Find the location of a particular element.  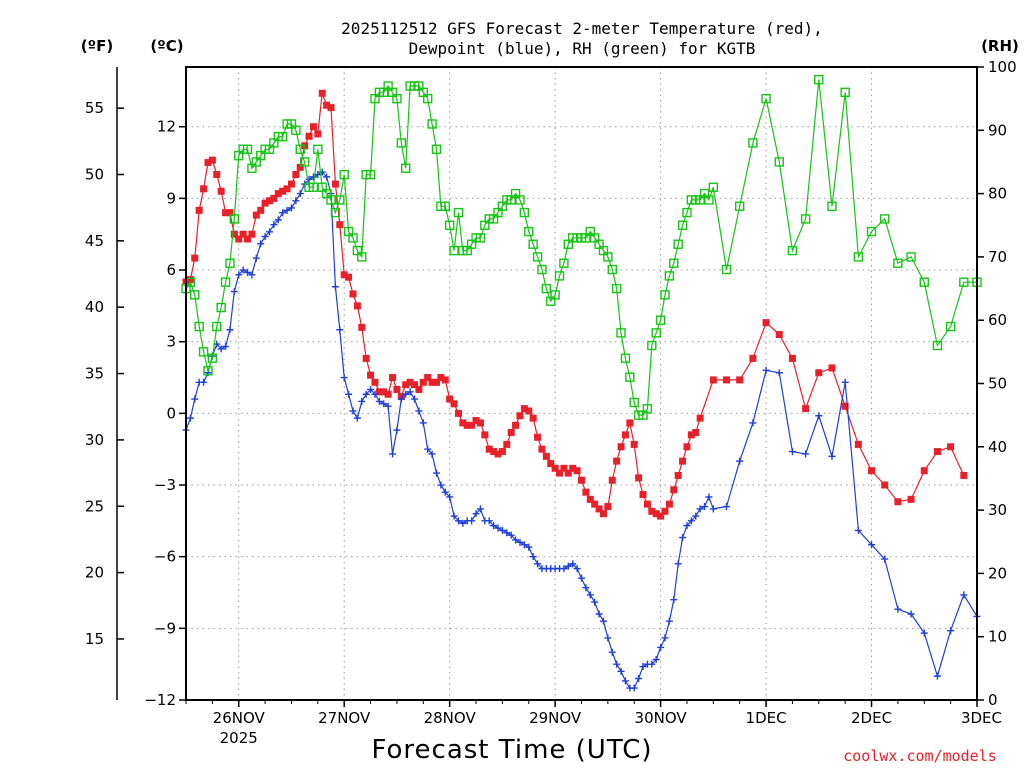

time-tick-label: 28NOV is located at coordinates (450, 718).